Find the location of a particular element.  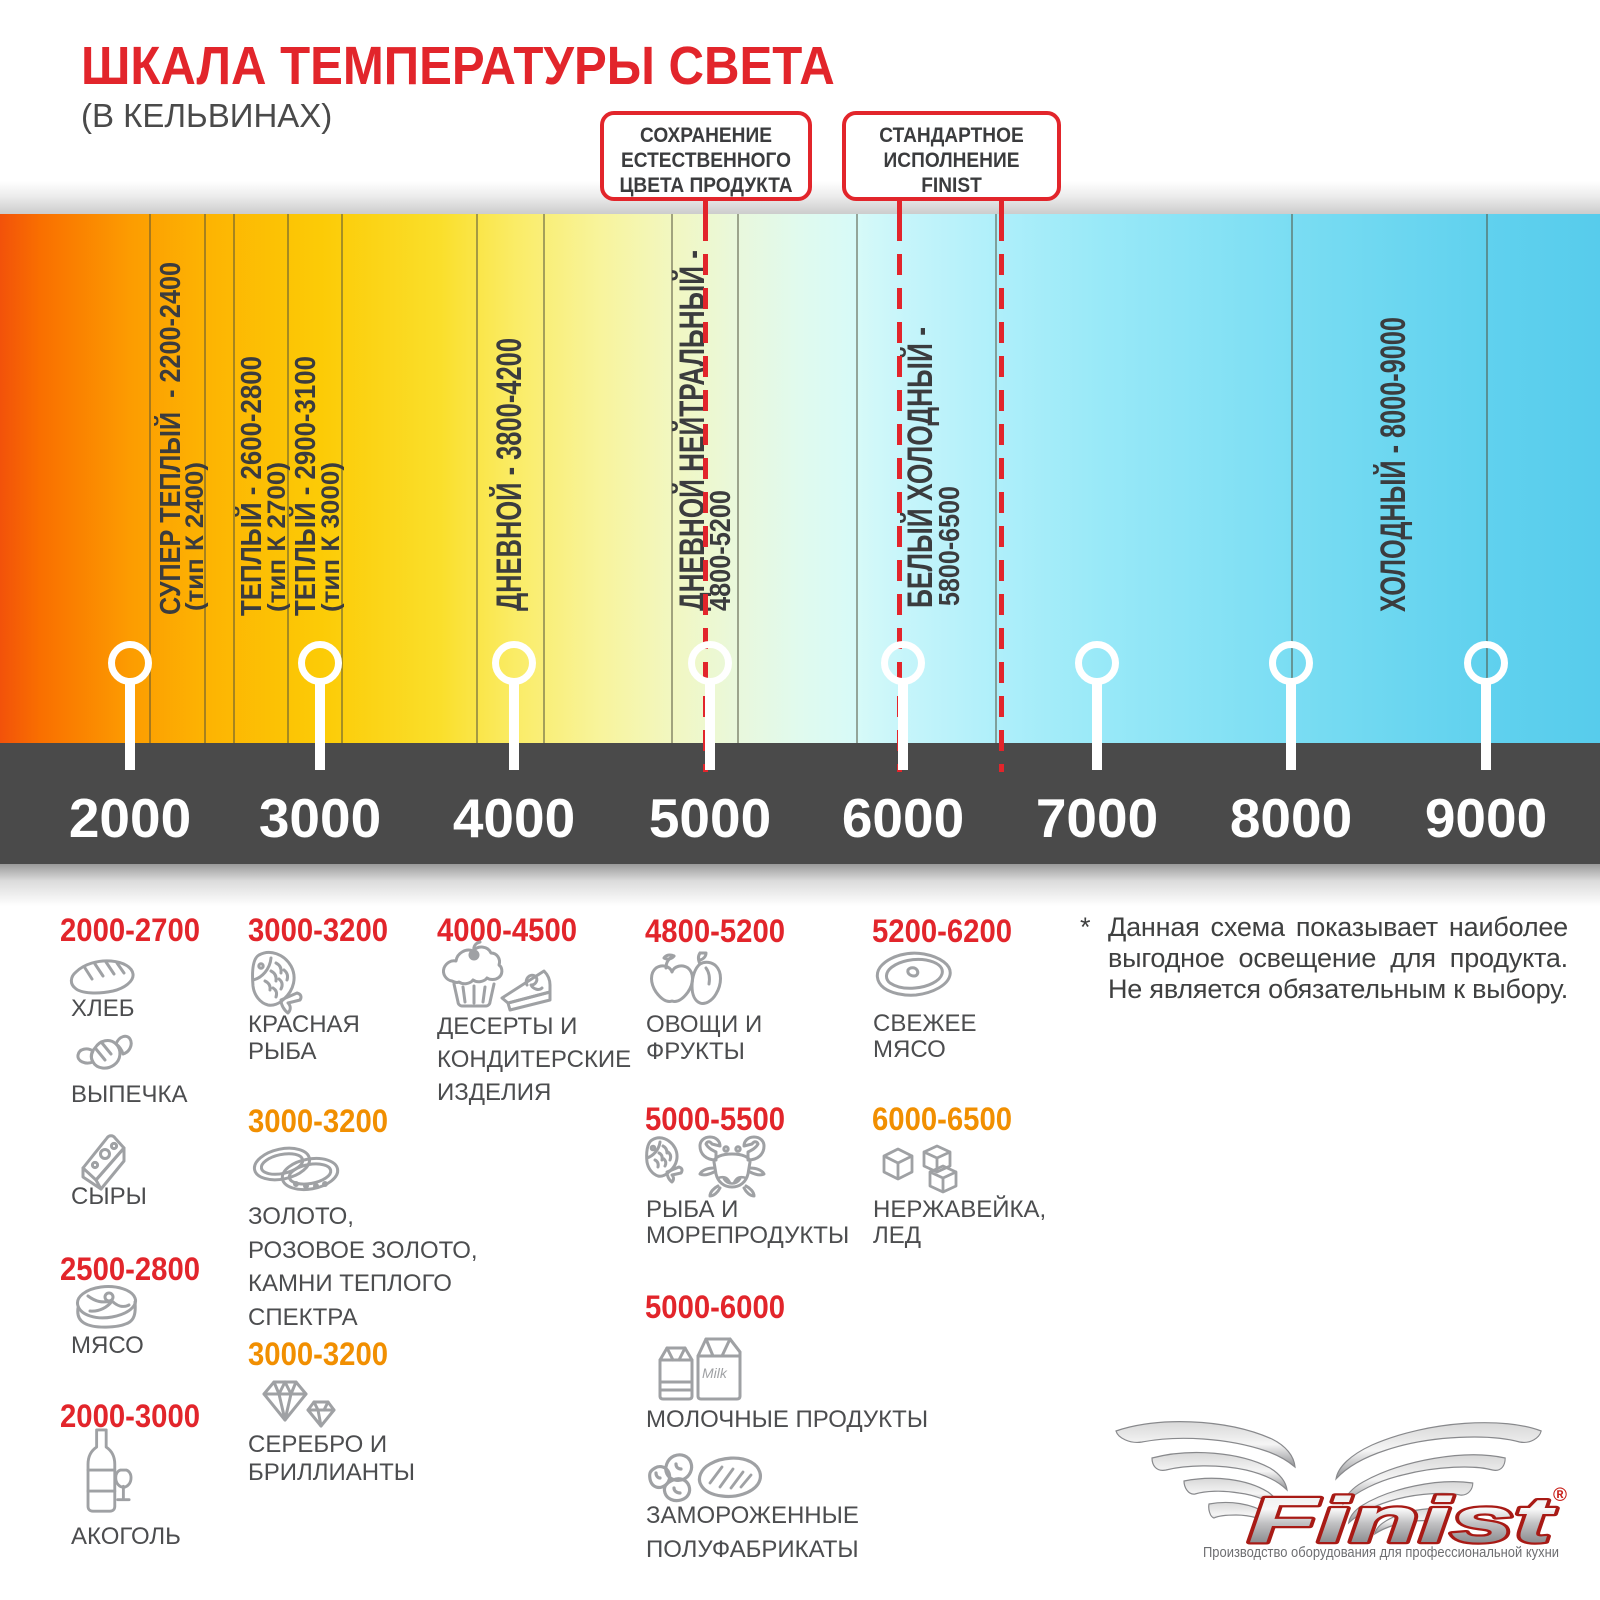

svg-text: СУПЕР ТЕПЛЫЙ - 2200-2400 is located at coordinates (170, 438).